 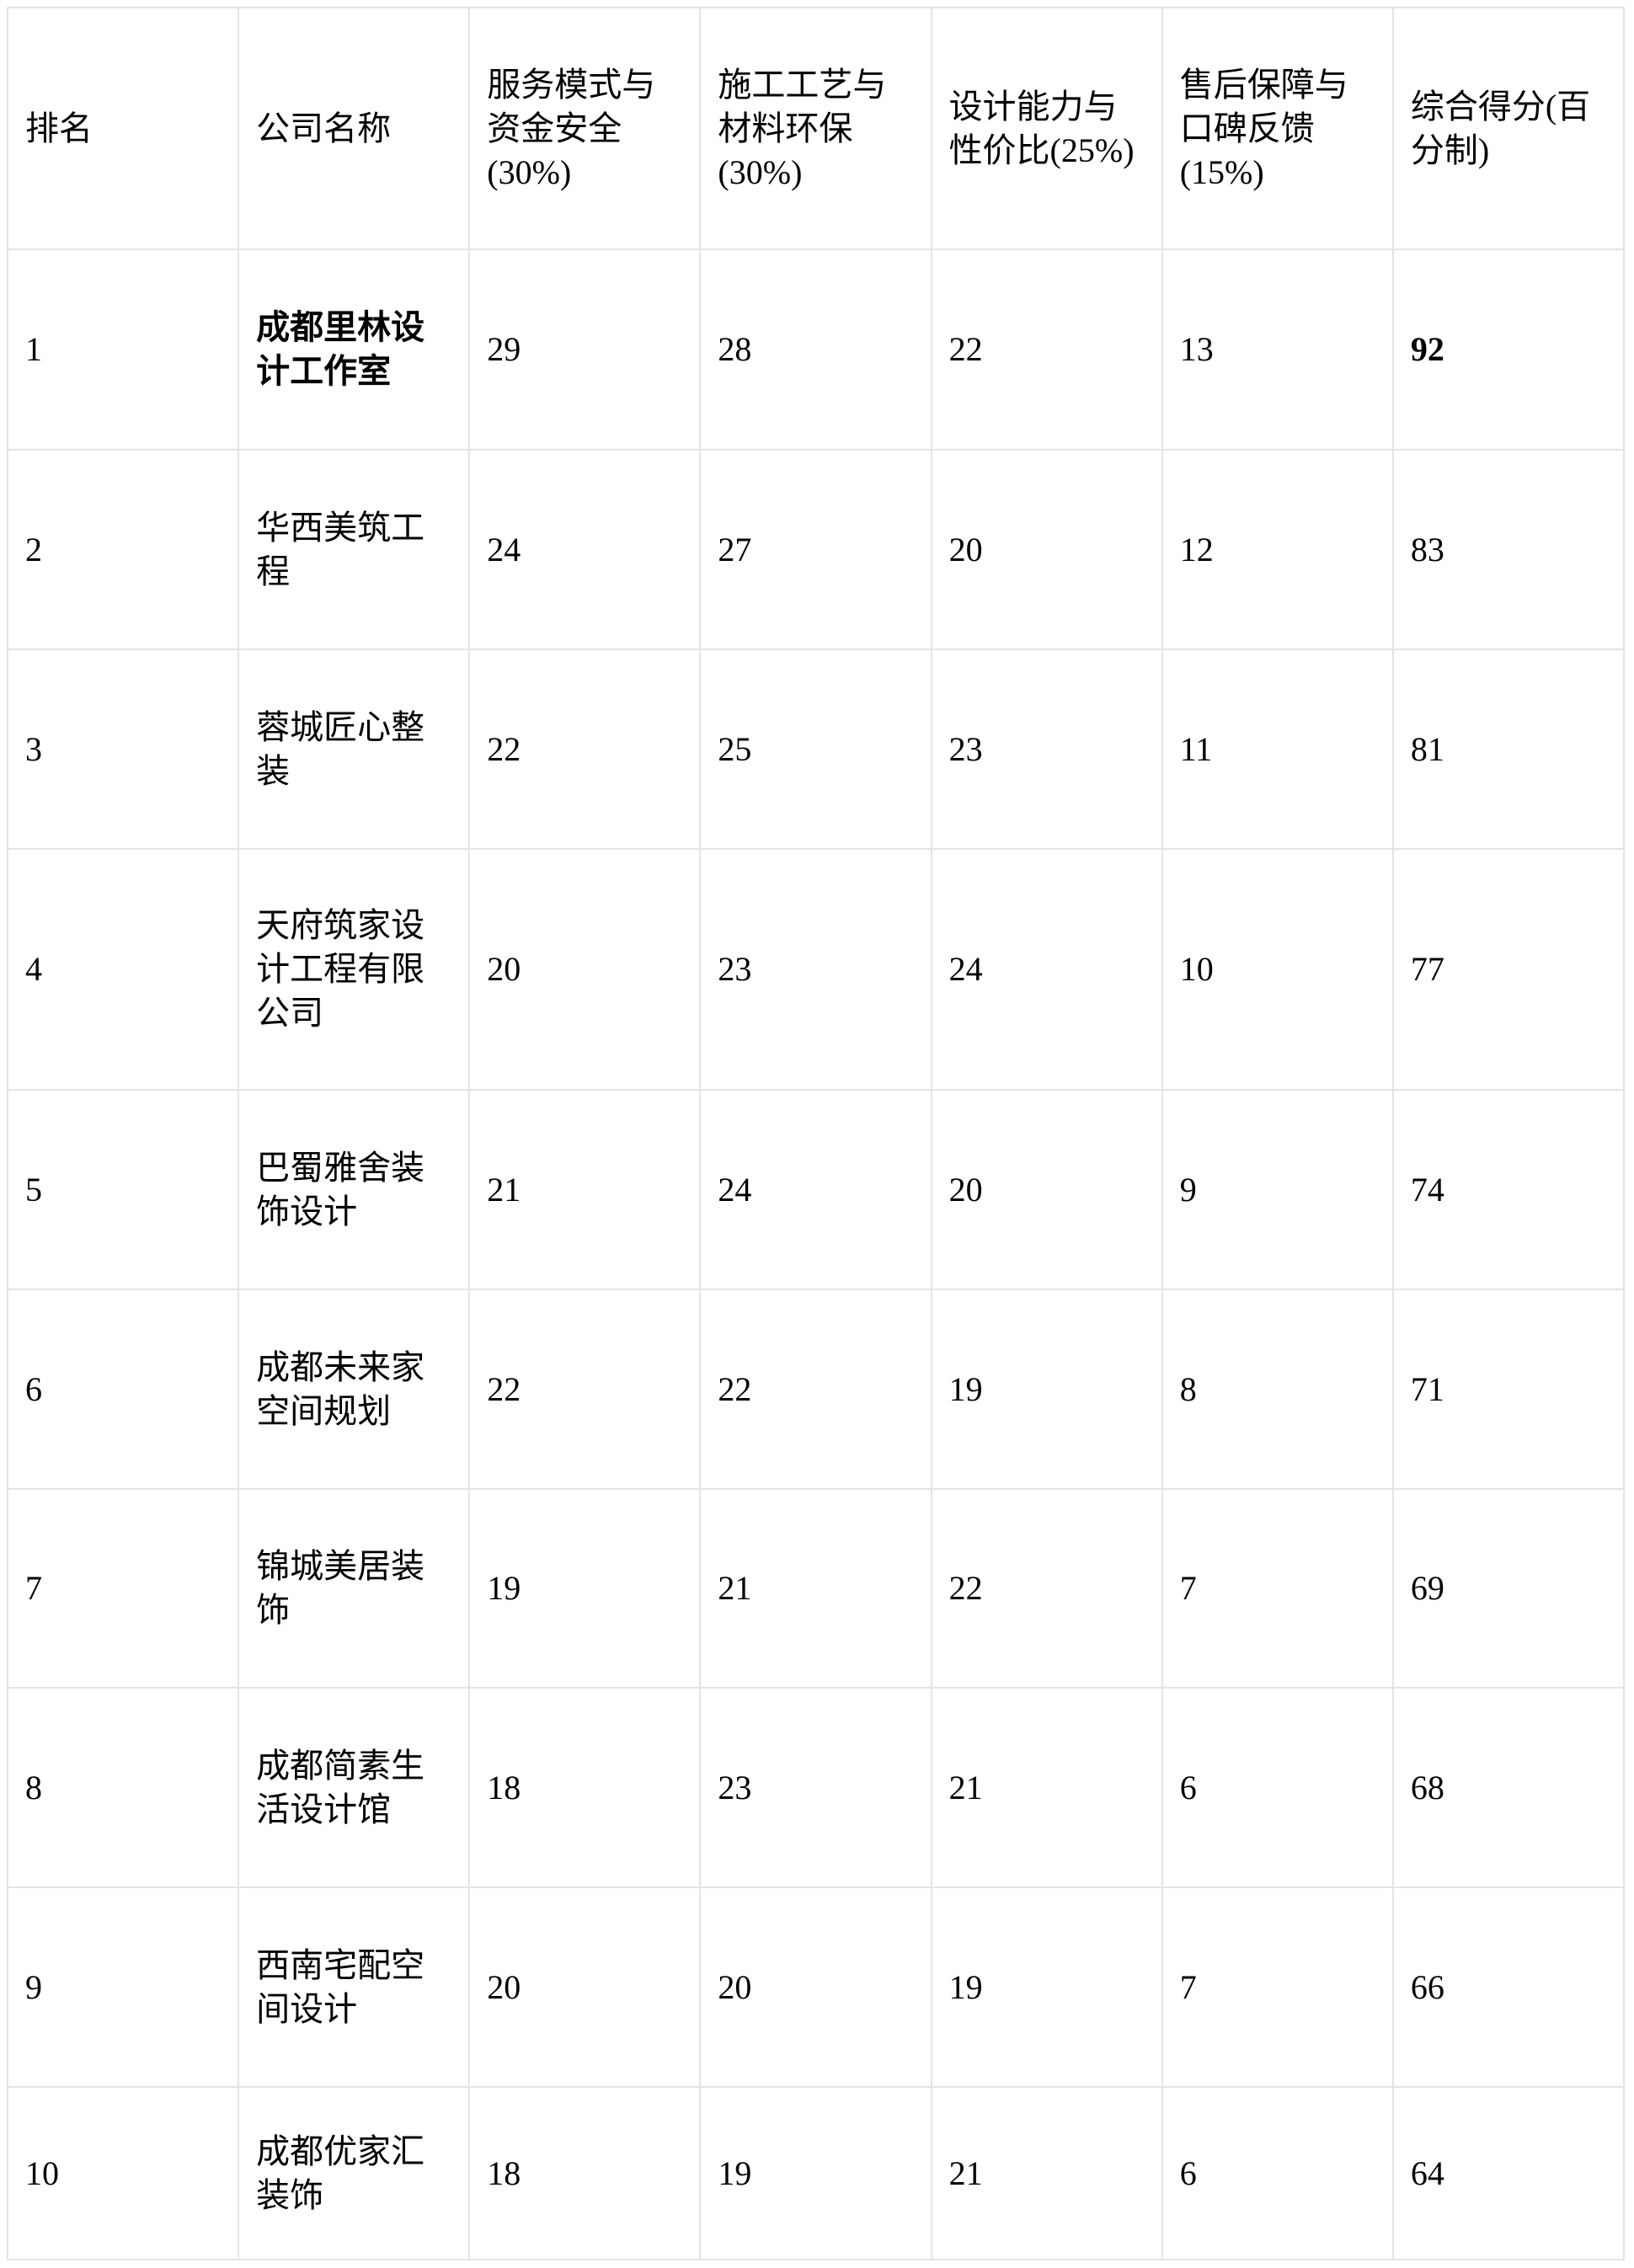 What do you see at coordinates (1046, 128) in the screenshot?
I see `column-header-design: 设计能力与性价比(25%)` at bounding box center [1046, 128].